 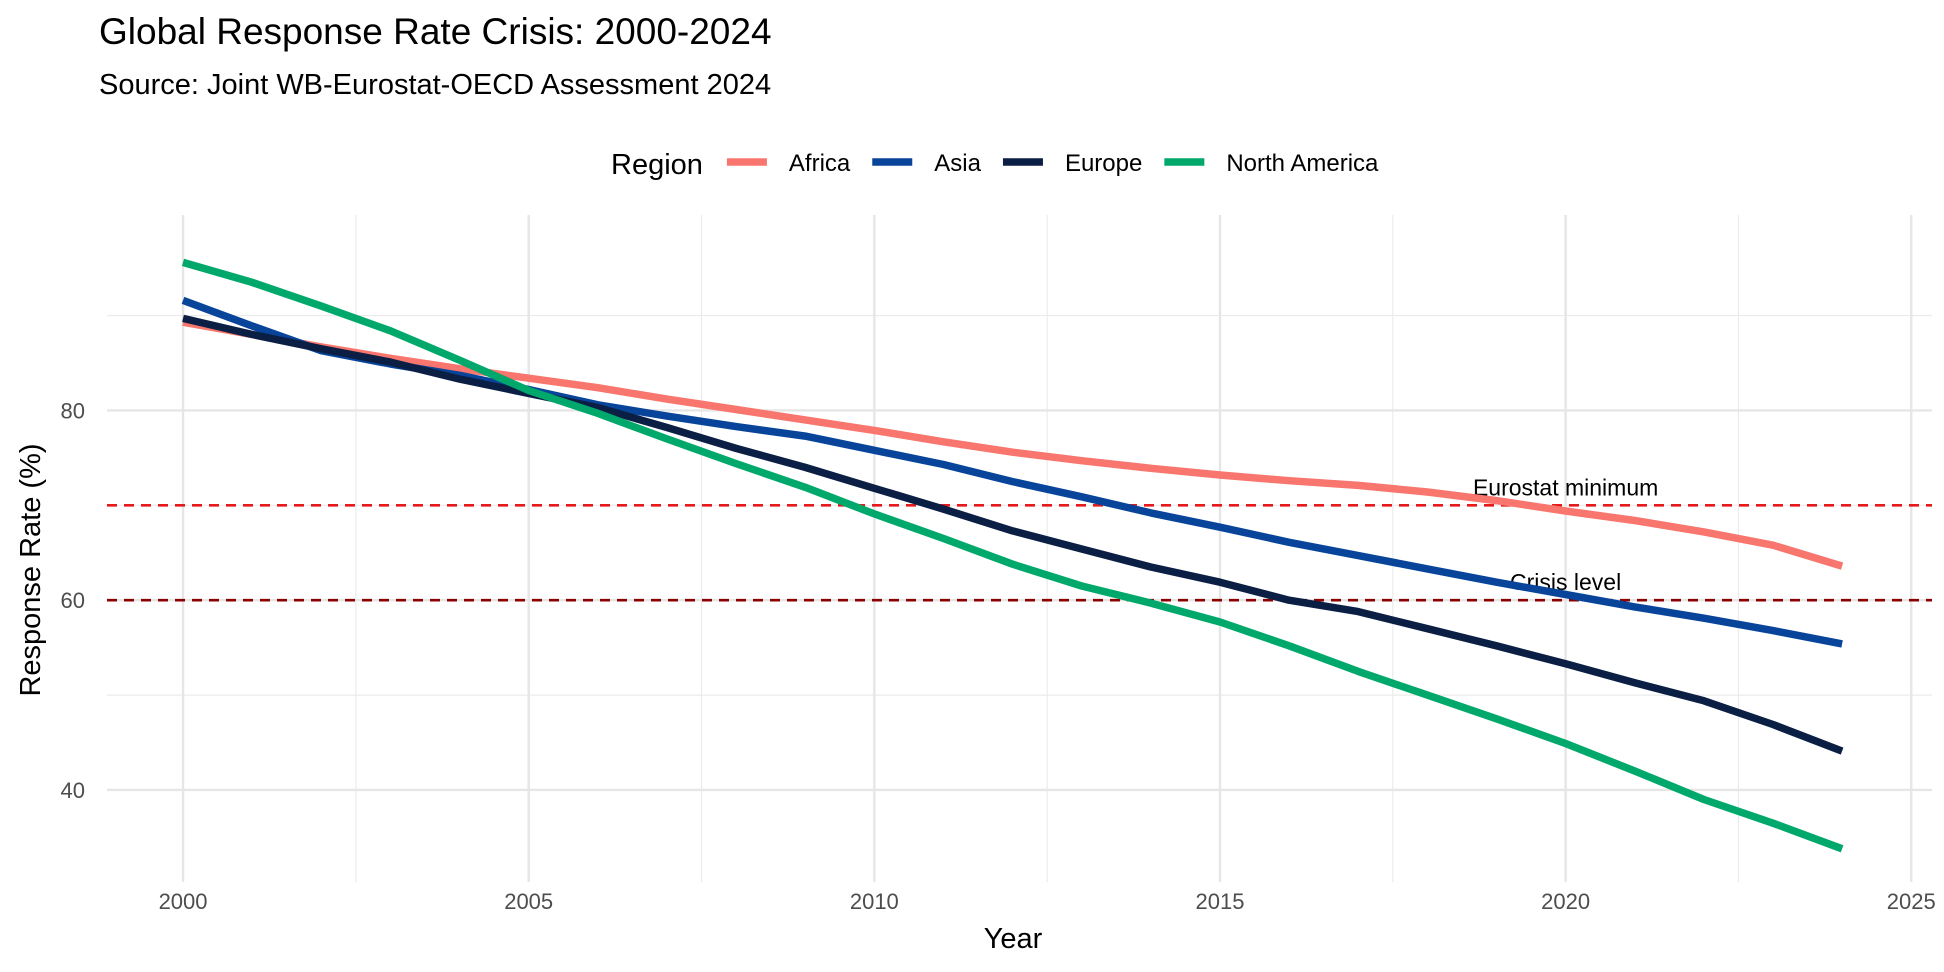 What do you see at coordinates (1013, 939) in the screenshot?
I see `x-axis-title: Year` at bounding box center [1013, 939].